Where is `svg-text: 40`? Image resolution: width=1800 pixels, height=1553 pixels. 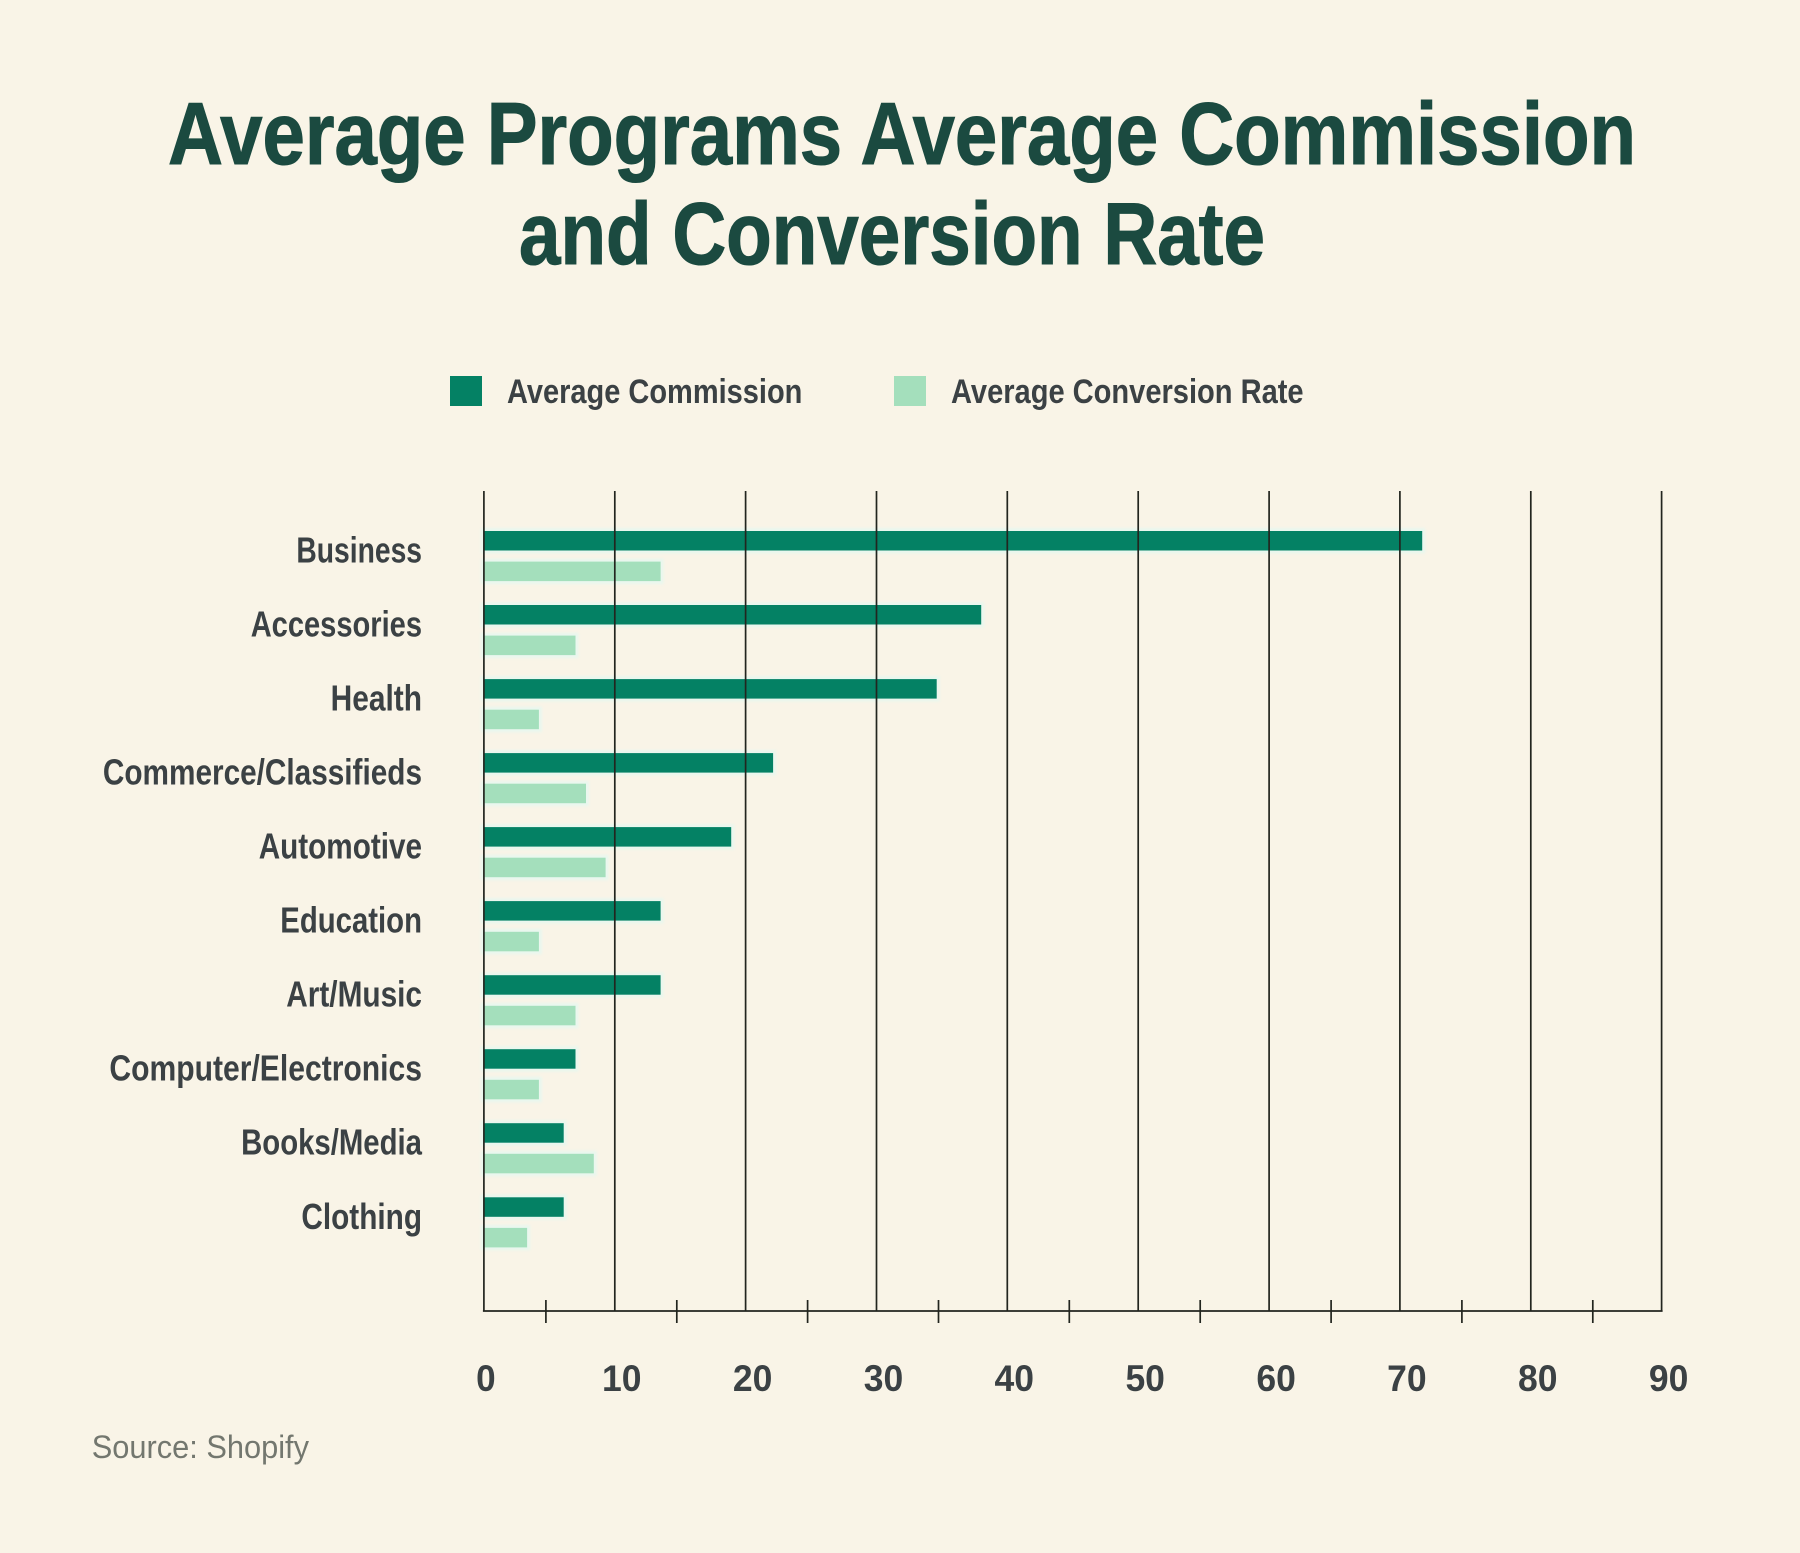
svg-text: 40 is located at coordinates (1015, 1378).